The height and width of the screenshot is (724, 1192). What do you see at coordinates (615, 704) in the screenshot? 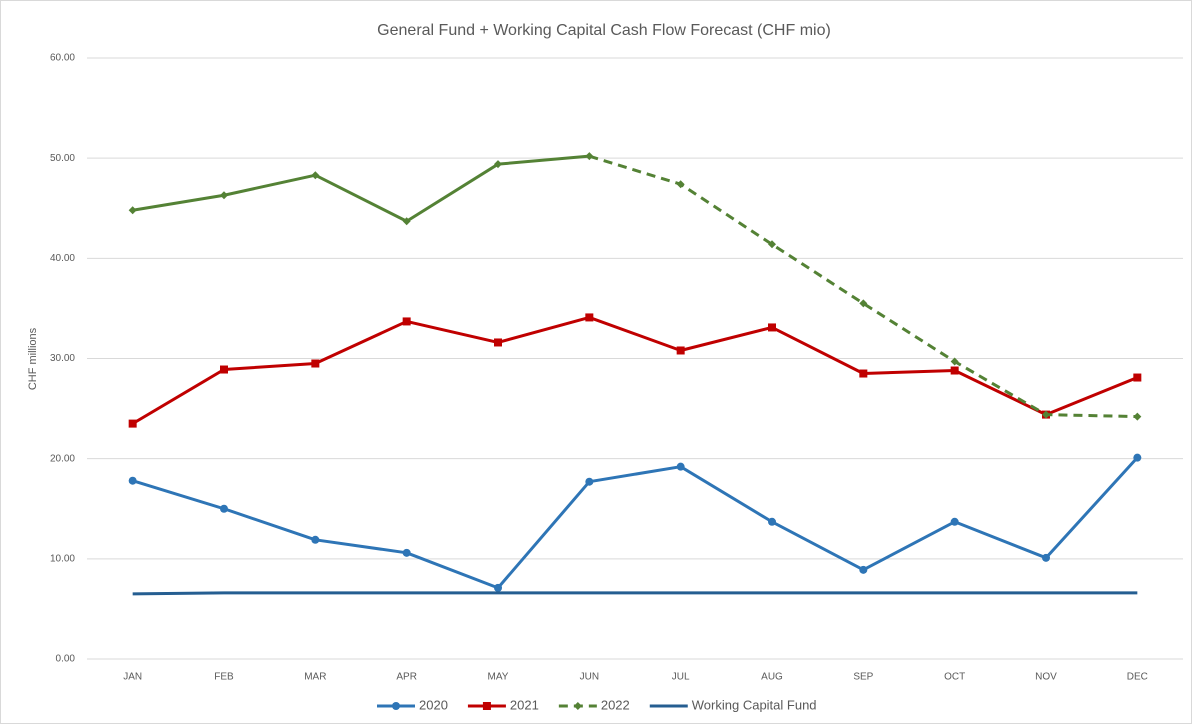
I see `legend-label: 2022` at bounding box center [615, 704].